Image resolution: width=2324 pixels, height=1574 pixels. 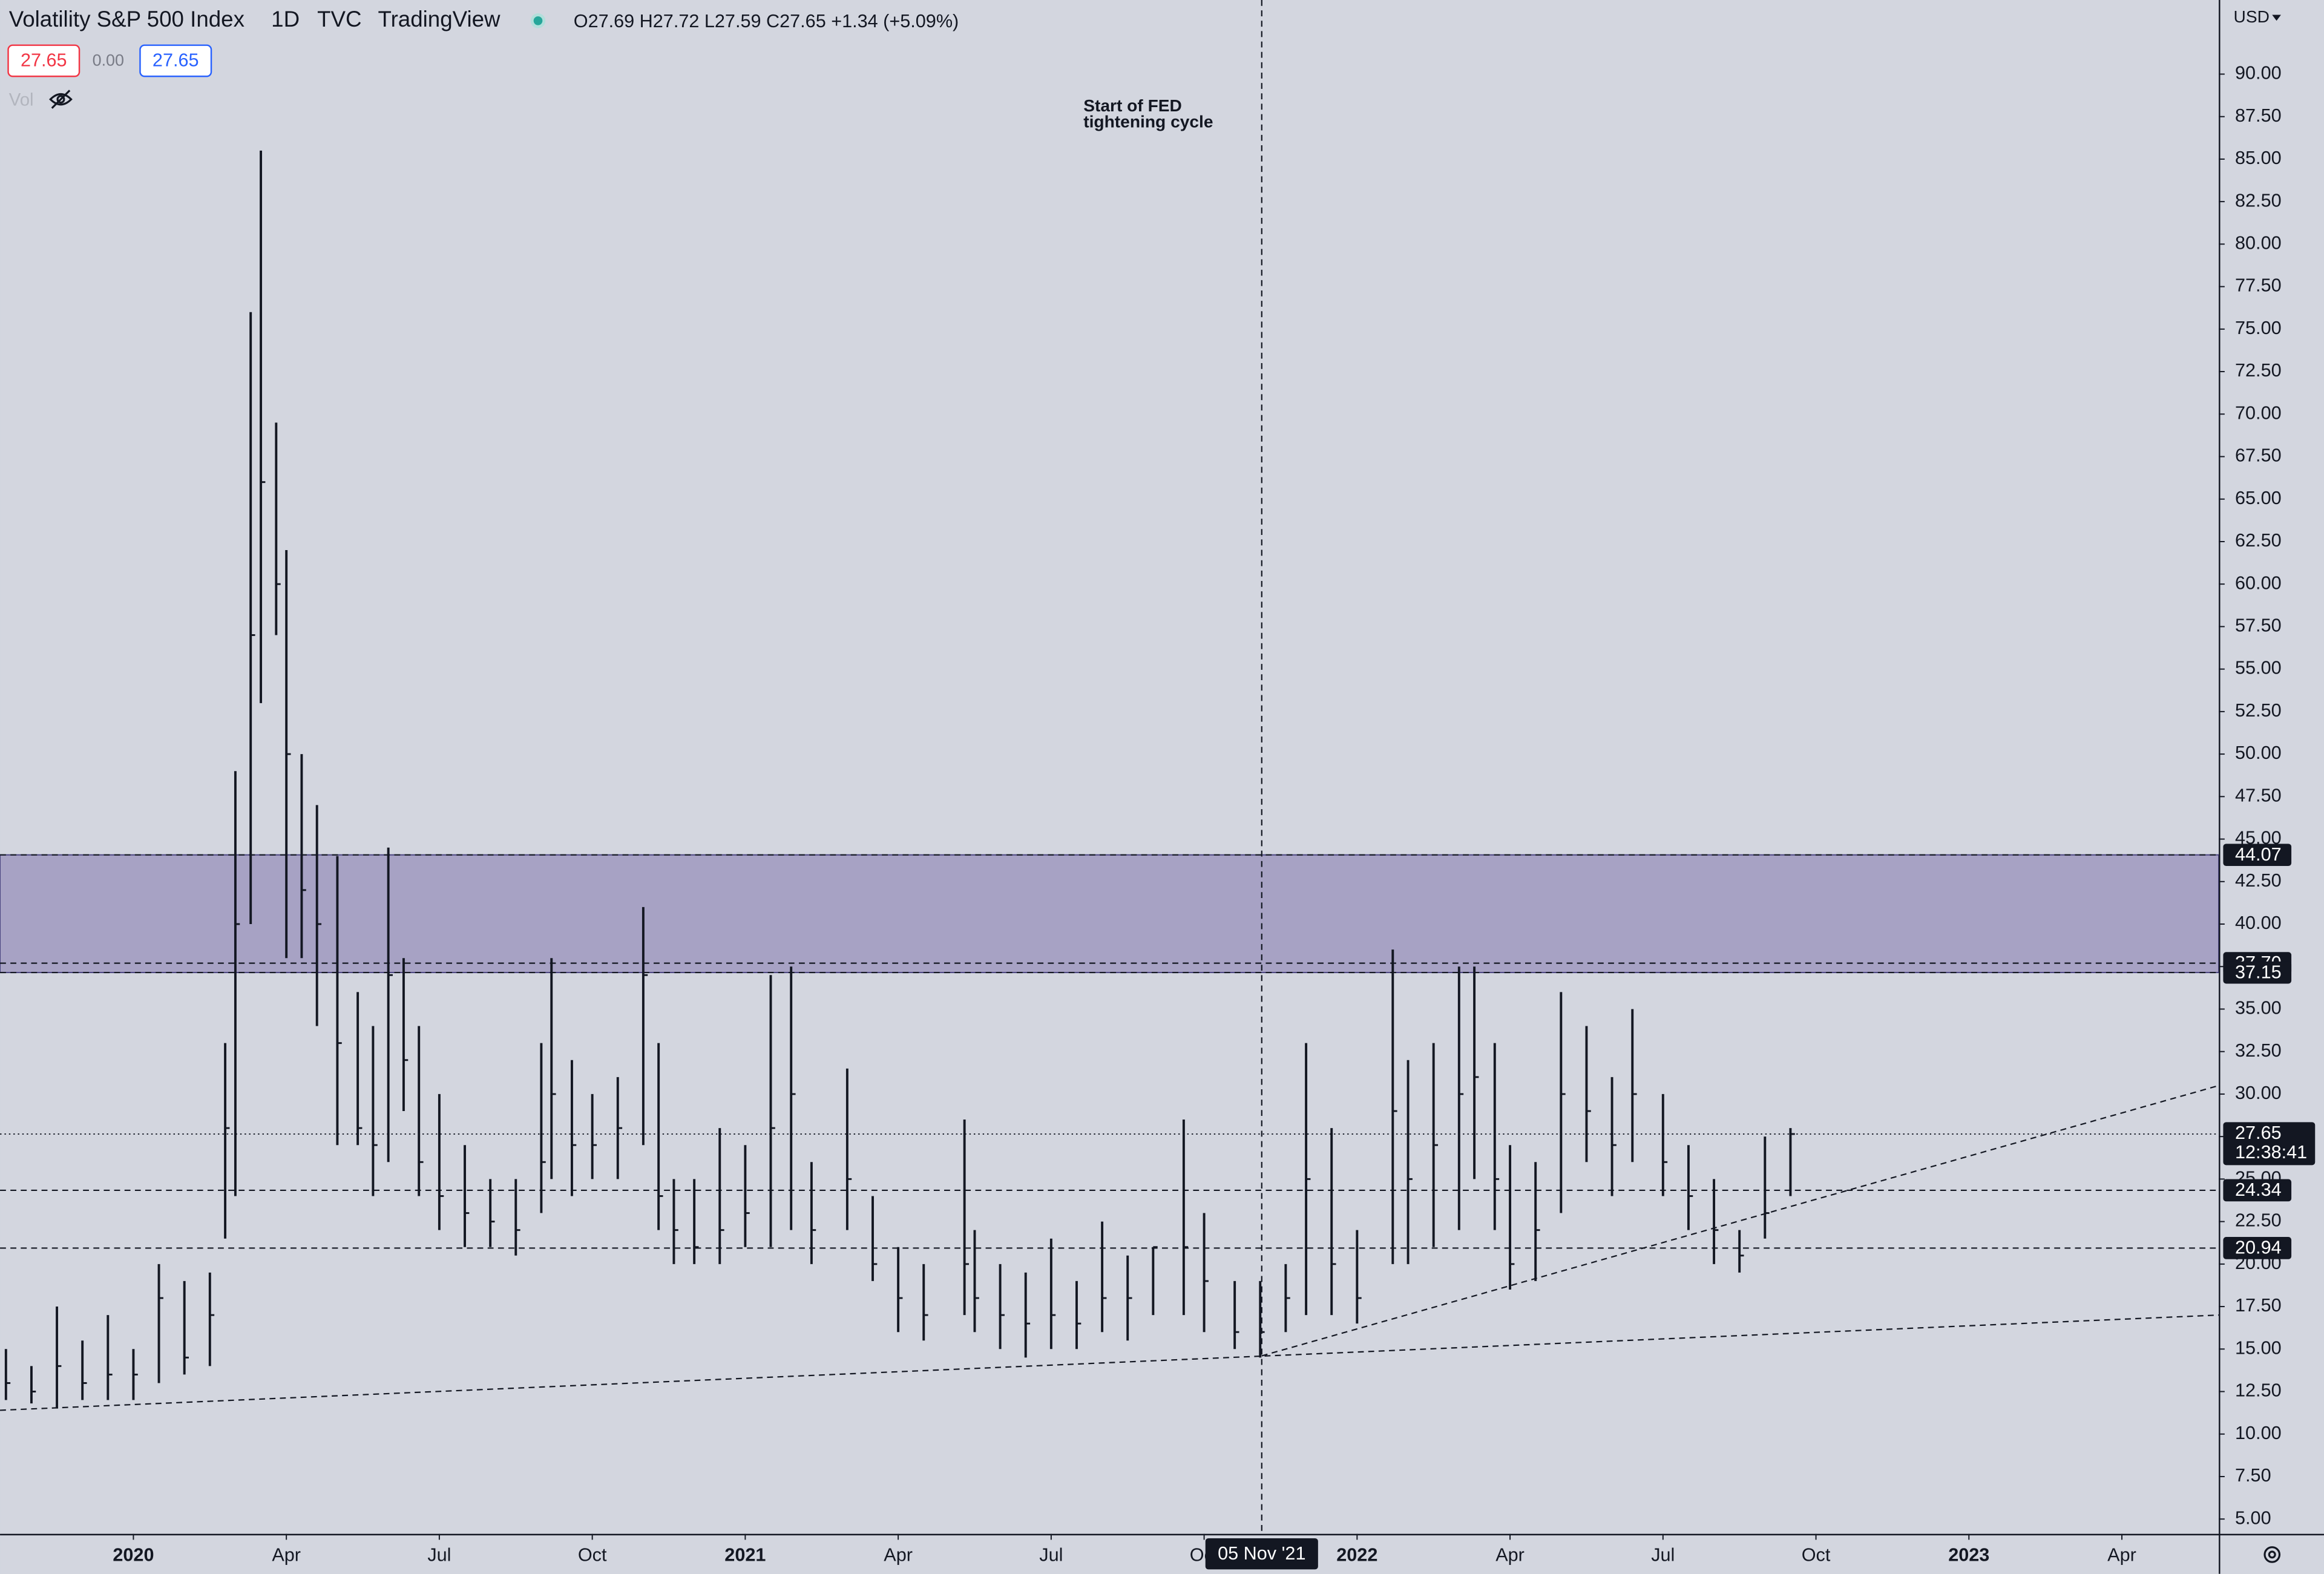 I want to click on y-tick-label: 12.50, so click(x=2258, y=1391).